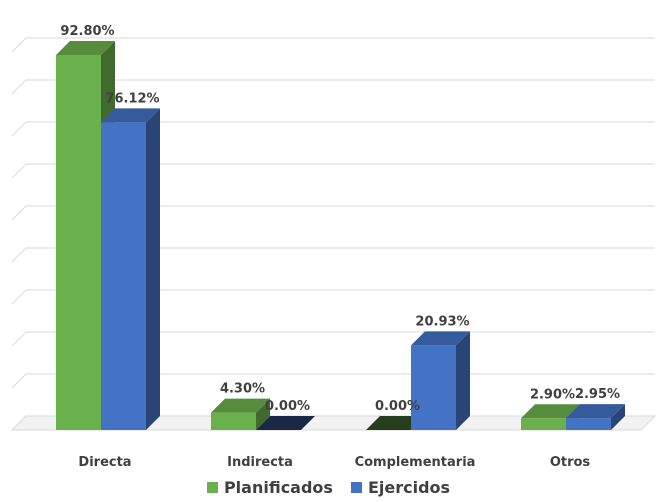  I want to click on legend-item-ejercidos: Ejercidos, so click(400, 487).